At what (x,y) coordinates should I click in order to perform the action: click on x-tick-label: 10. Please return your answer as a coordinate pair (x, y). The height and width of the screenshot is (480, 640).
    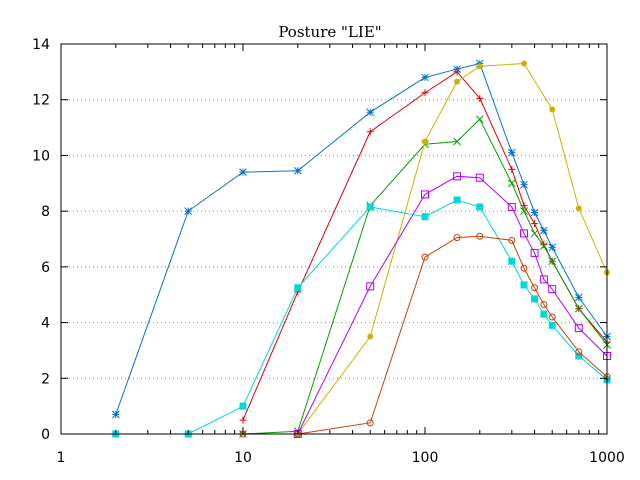
    Looking at the image, I should click on (243, 458).